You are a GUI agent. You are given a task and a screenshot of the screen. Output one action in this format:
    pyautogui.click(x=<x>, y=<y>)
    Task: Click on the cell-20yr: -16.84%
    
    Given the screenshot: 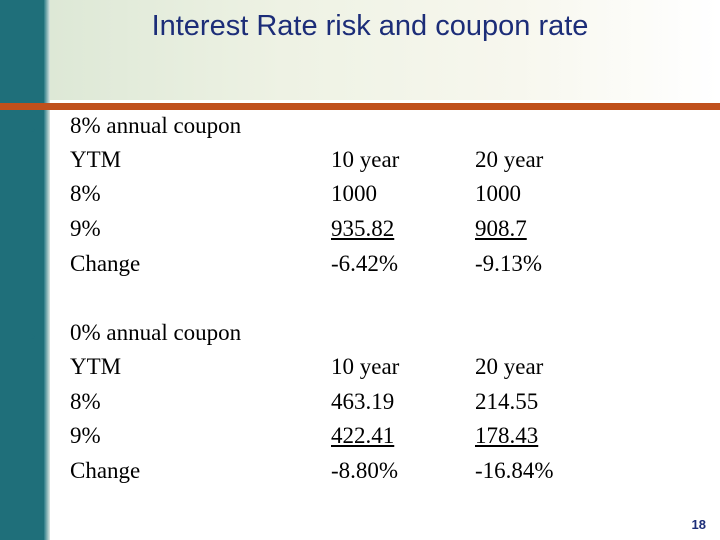 What is the action you would take?
    pyautogui.click(x=514, y=470)
    